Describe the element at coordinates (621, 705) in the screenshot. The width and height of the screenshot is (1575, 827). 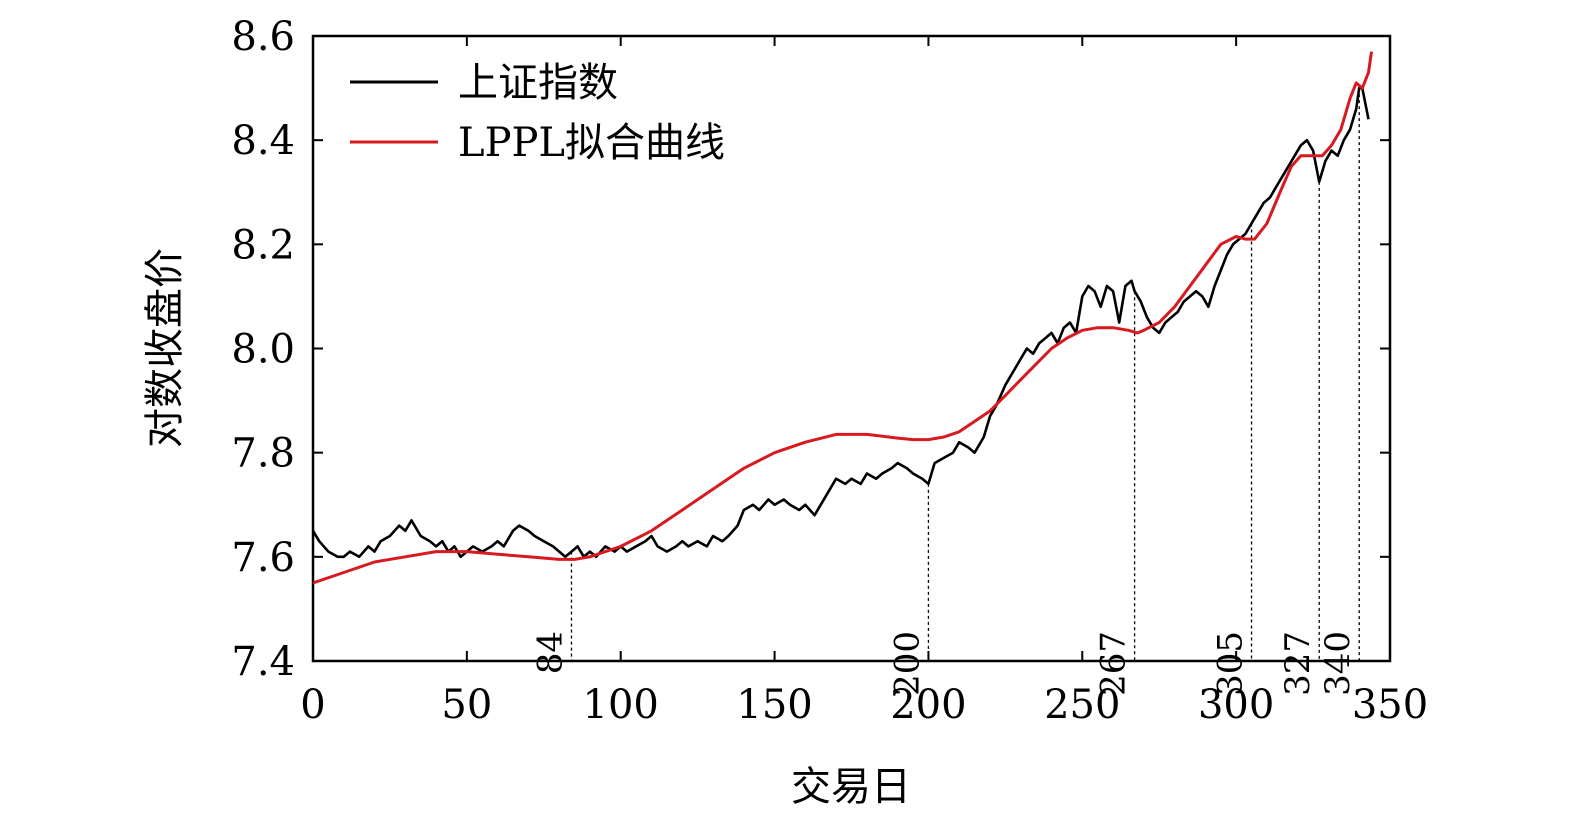
I see `x-tick-label: 100` at that location.